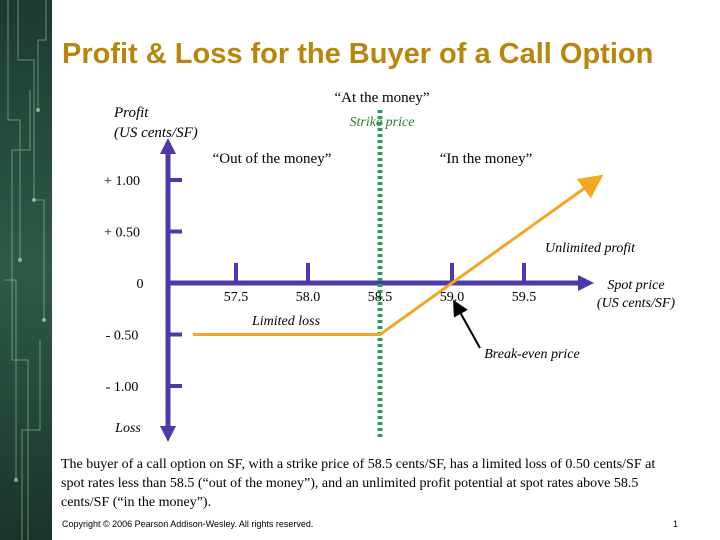  I want to click on y-axis-title: Profit, so click(131, 113).